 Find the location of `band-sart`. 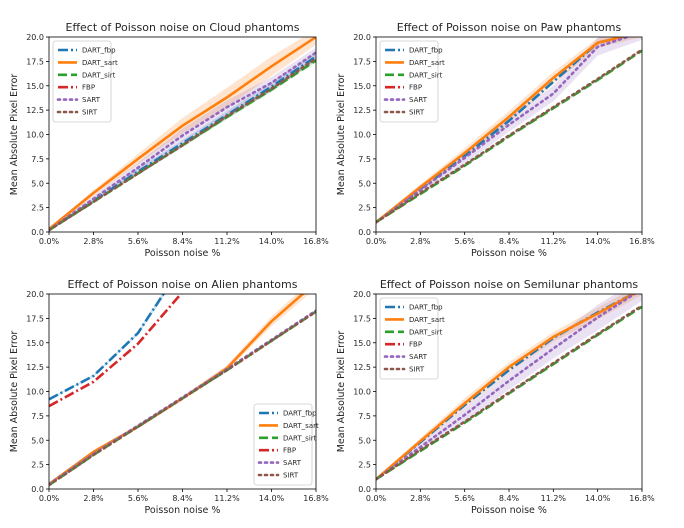

band-sart is located at coordinates (509, 130).